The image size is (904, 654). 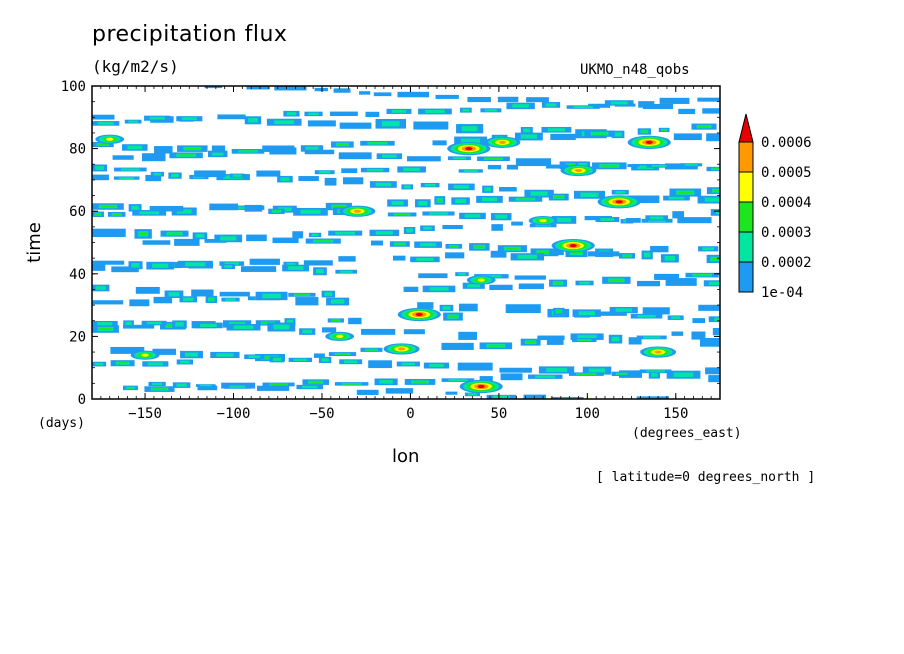 What do you see at coordinates (786, 203) in the screenshot?
I see `colorbar-label: 0.0004` at bounding box center [786, 203].